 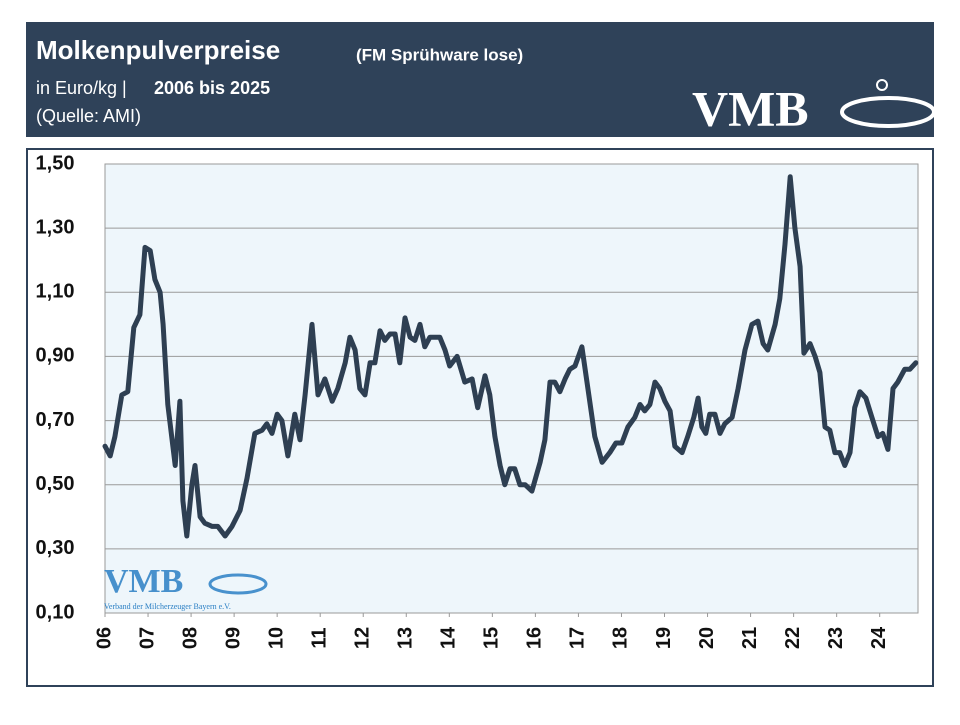 What do you see at coordinates (750, 108) in the screenshot?
I see `logo: VMB` at bounding box center [750, 108].